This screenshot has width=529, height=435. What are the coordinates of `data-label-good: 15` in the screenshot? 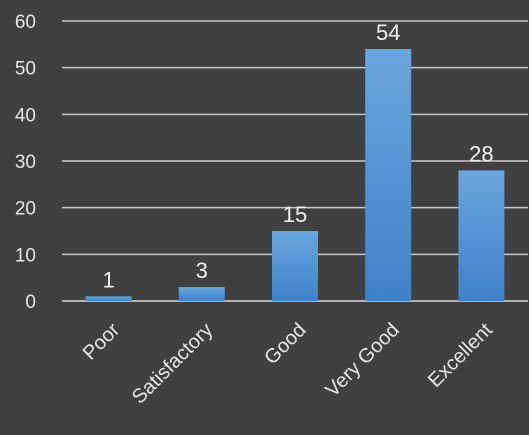 It's located at (295, 214).